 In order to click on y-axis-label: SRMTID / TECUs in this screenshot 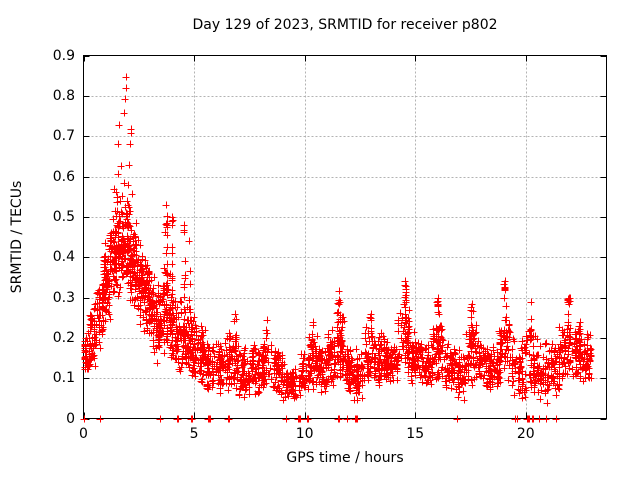, I will do `click(17, 237)`.